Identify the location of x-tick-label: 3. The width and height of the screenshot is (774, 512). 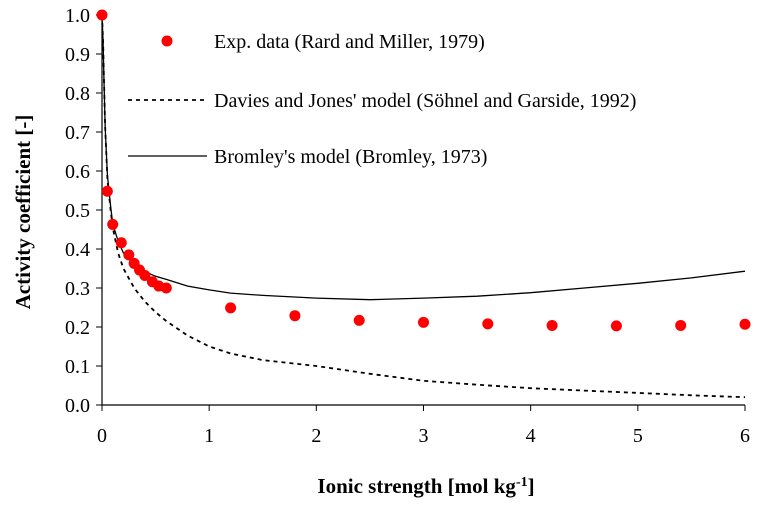
(424, 436).